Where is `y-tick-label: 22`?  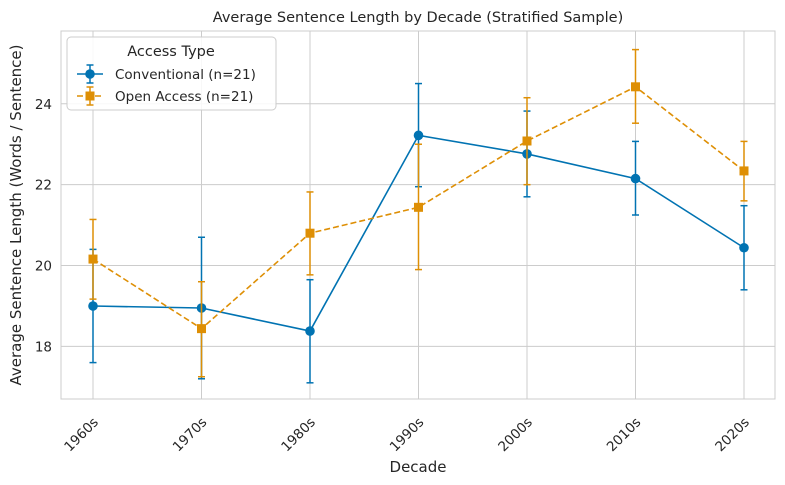 y-tick-label: 22 is located at coordinates (43, 186).